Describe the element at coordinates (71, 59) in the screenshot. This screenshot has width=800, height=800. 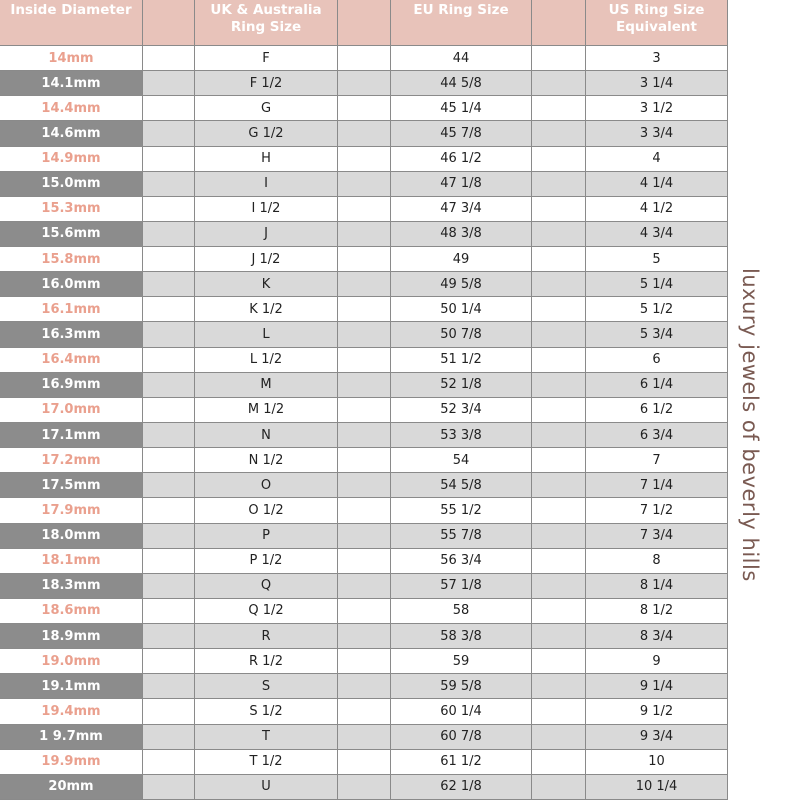
I see `table-cell: 14mm` at that location.